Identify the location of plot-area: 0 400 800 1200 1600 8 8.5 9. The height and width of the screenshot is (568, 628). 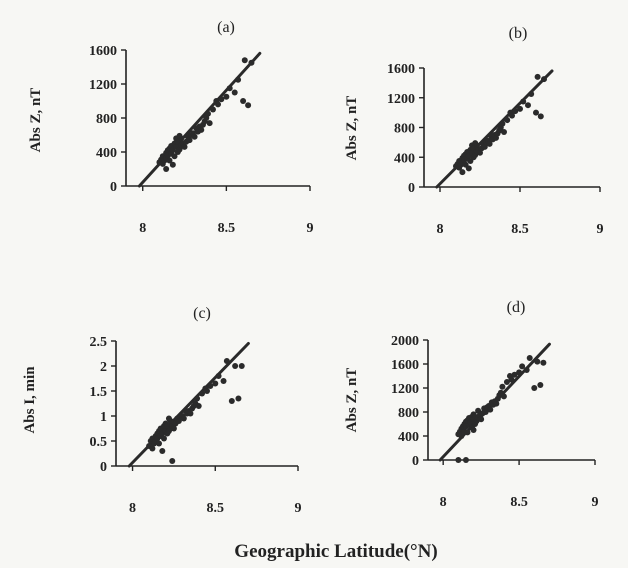
(495, 149).